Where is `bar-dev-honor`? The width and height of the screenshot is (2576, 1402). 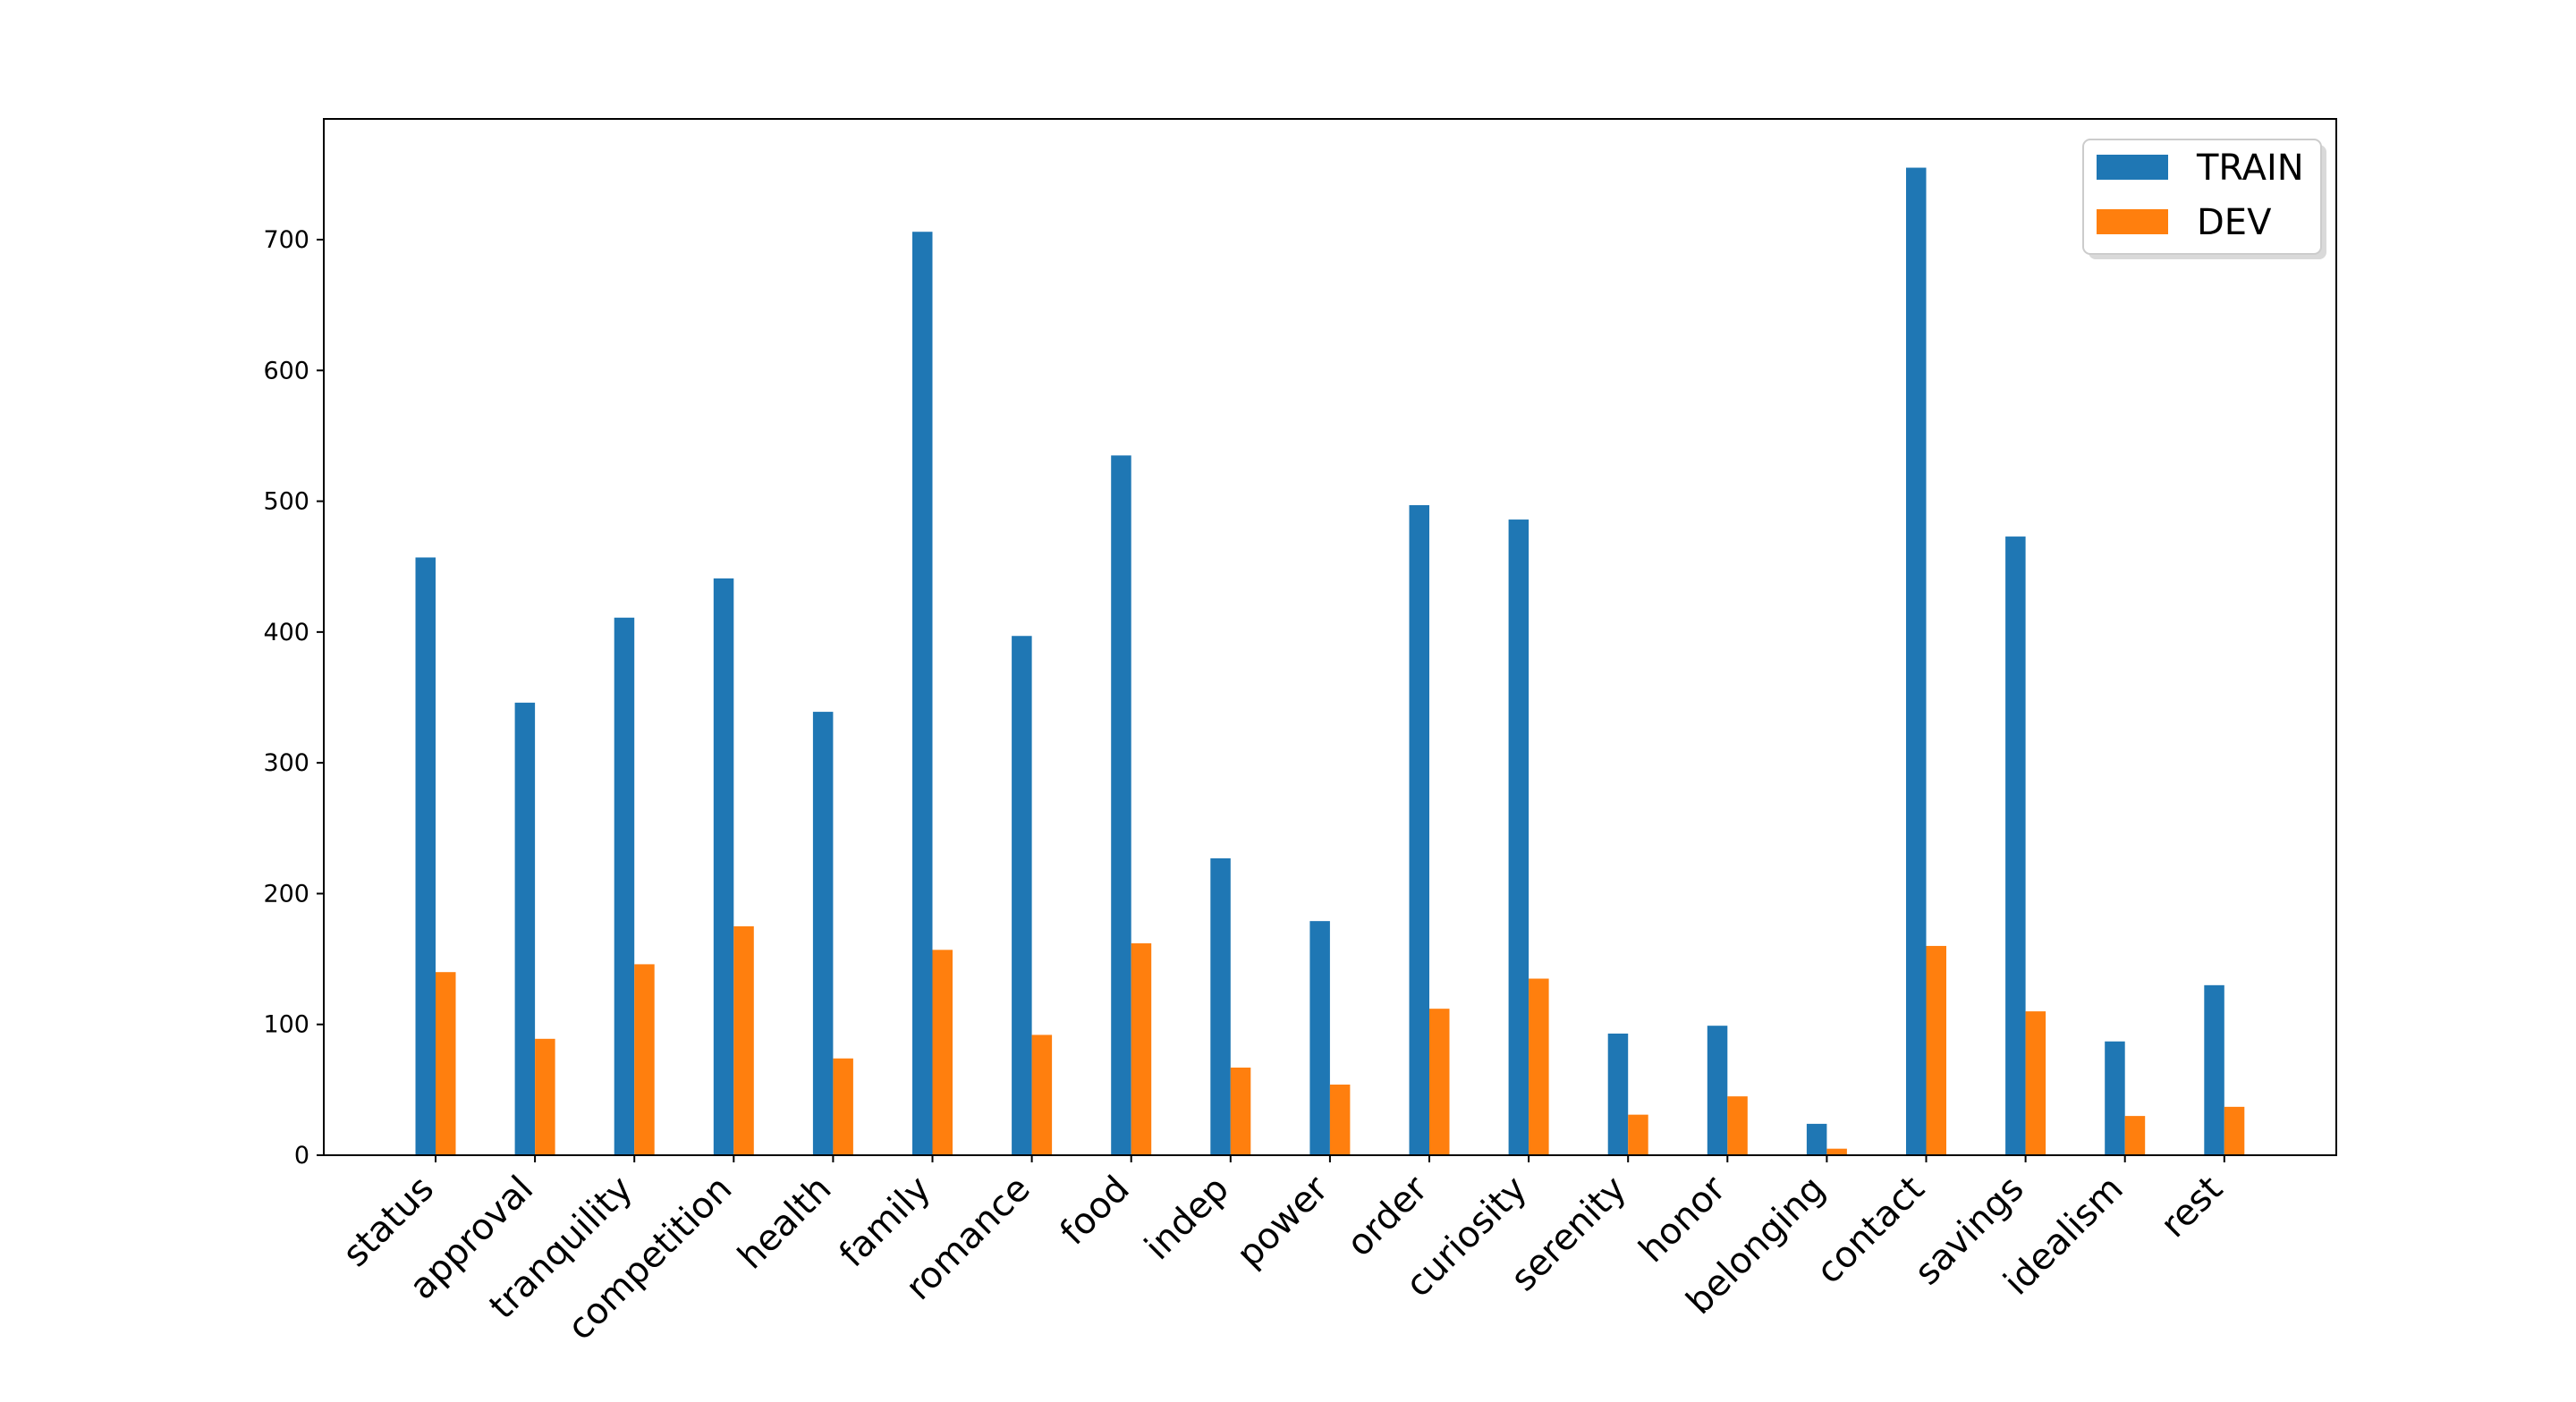
bar-dev-honor is located at coordinates (1737, 1125).